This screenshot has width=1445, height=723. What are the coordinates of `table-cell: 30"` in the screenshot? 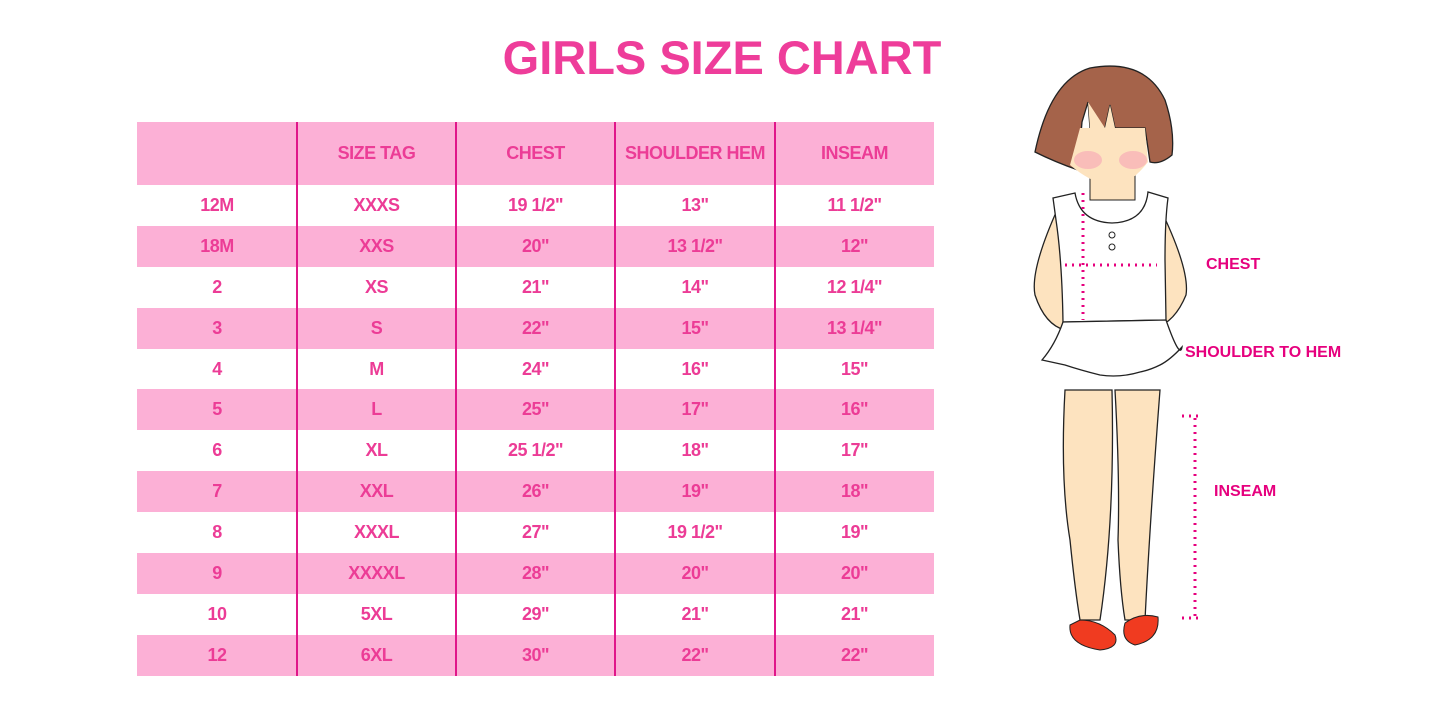 It's located at (535, 654).